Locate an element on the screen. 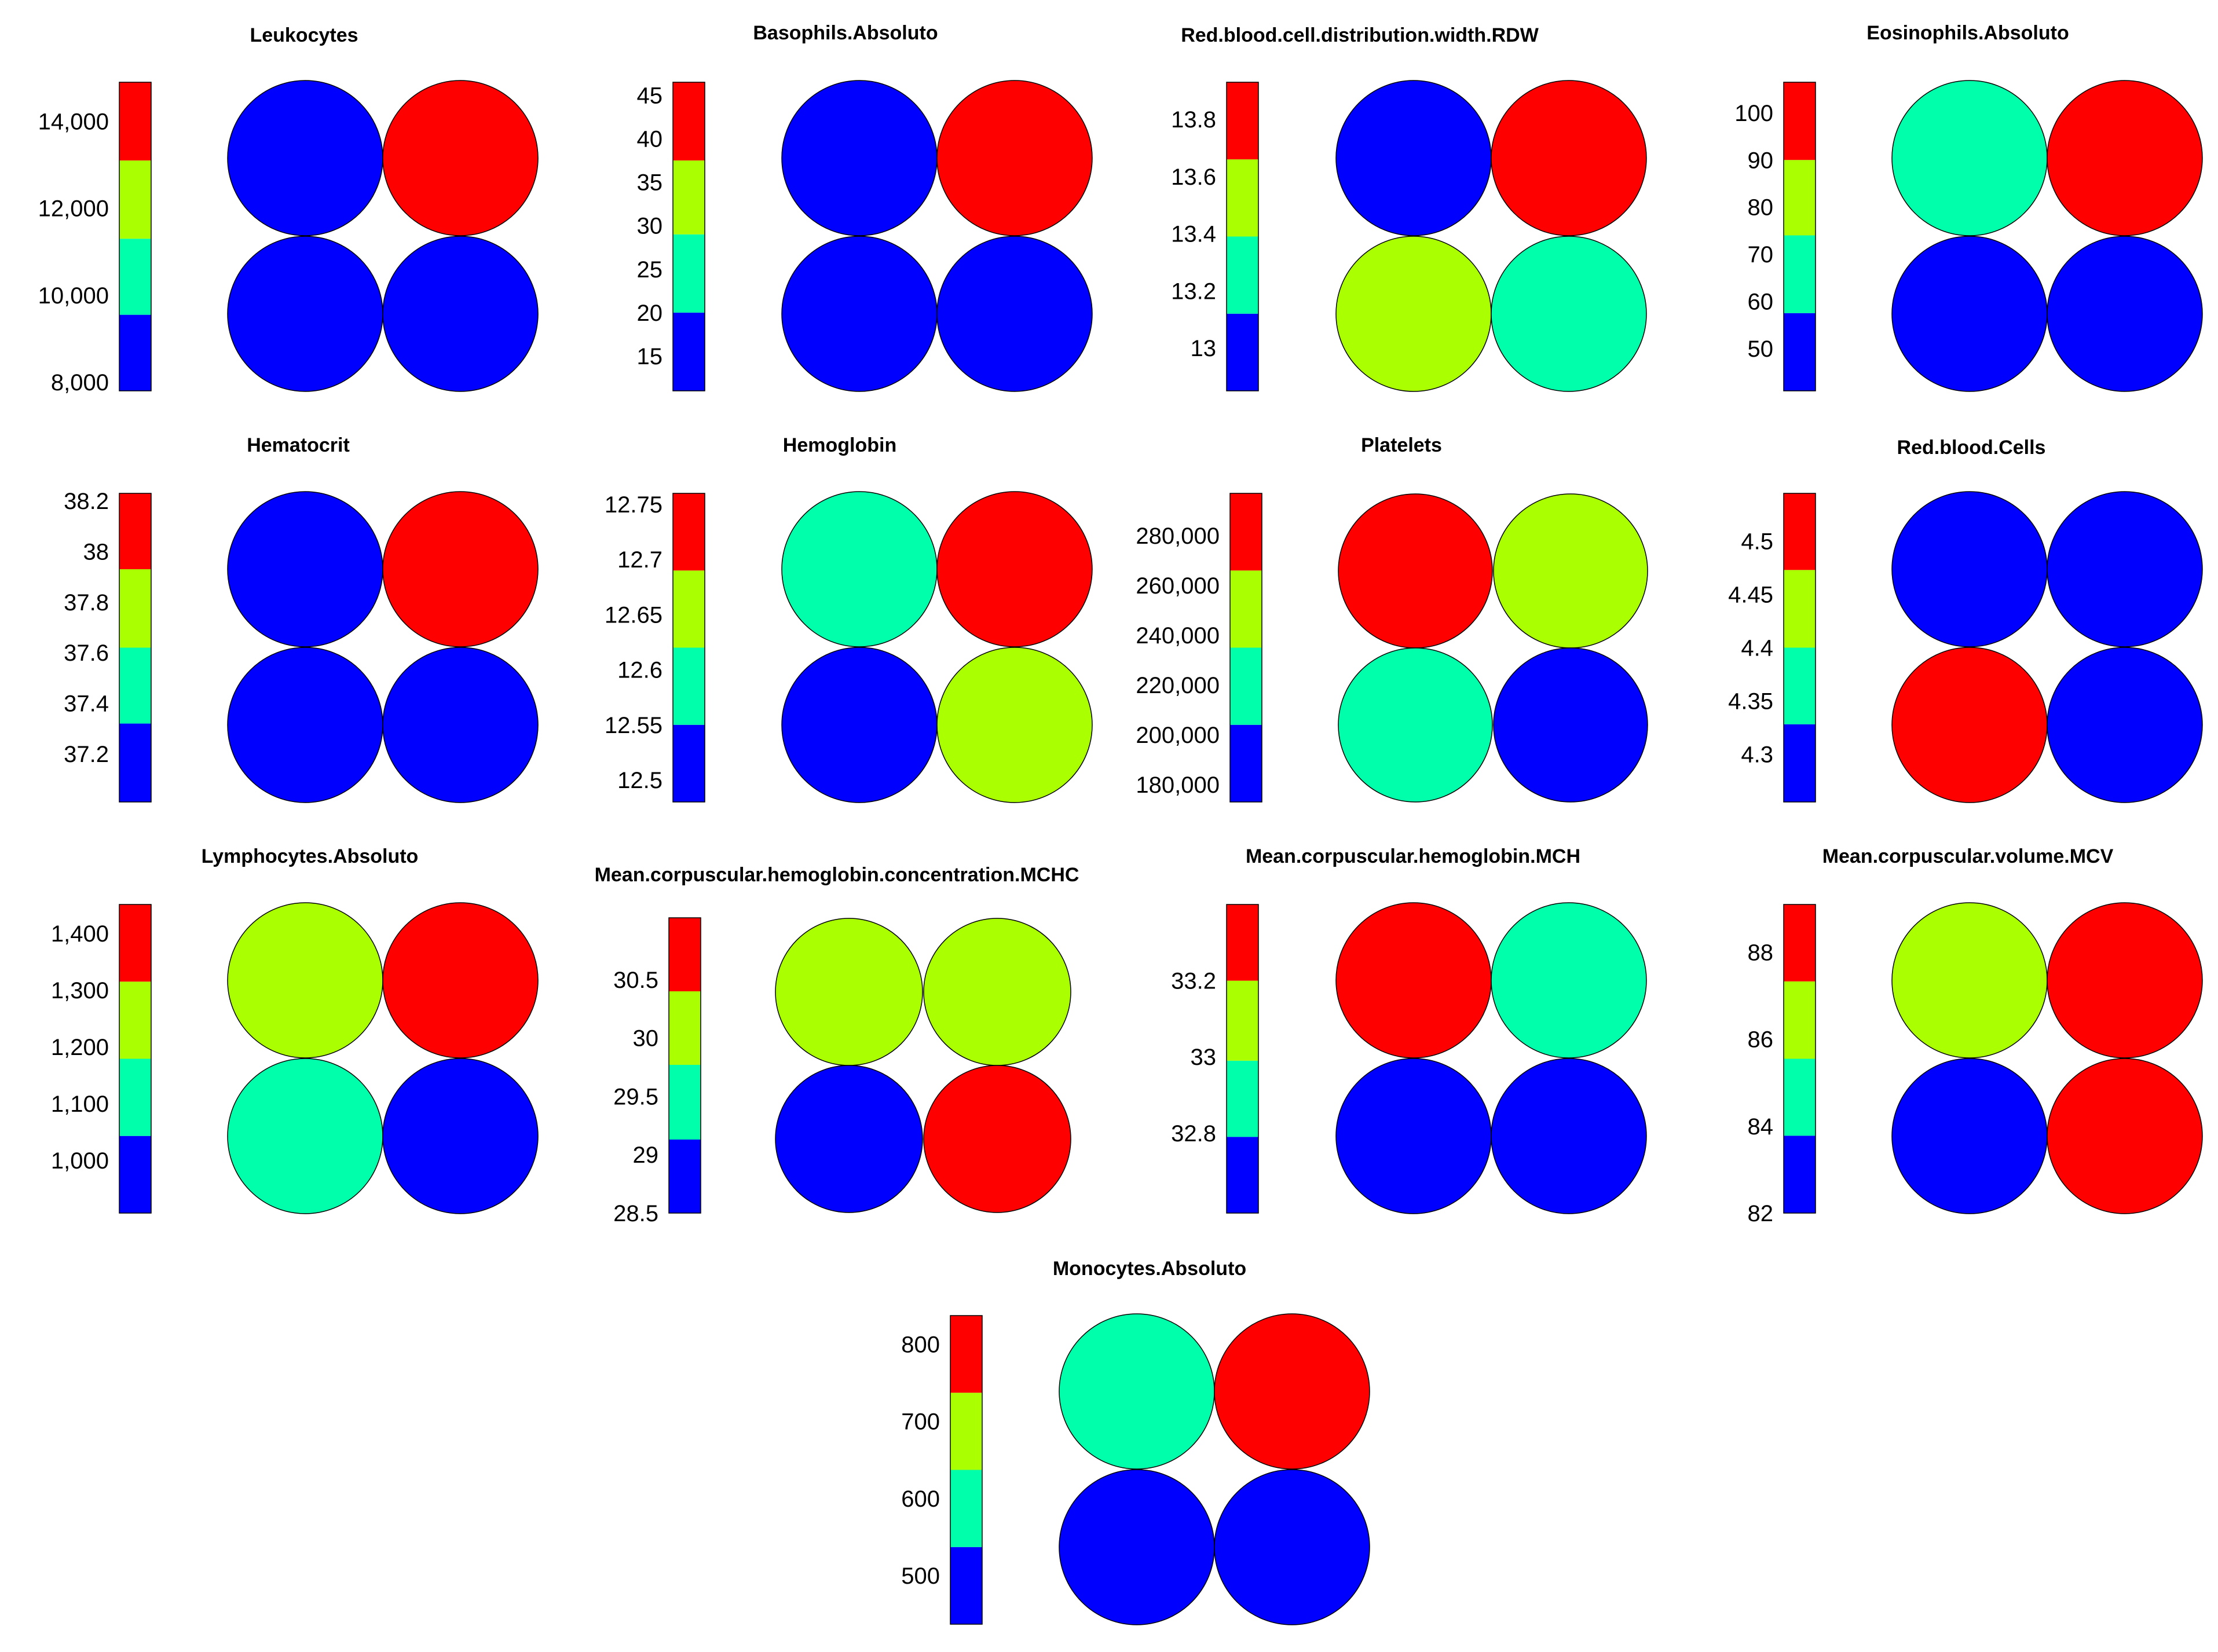 Image resolution: width=2218 pixels, height=1652 pixels. colorbar-tick-label: 220,000 is located at coordinates (1178, 685).